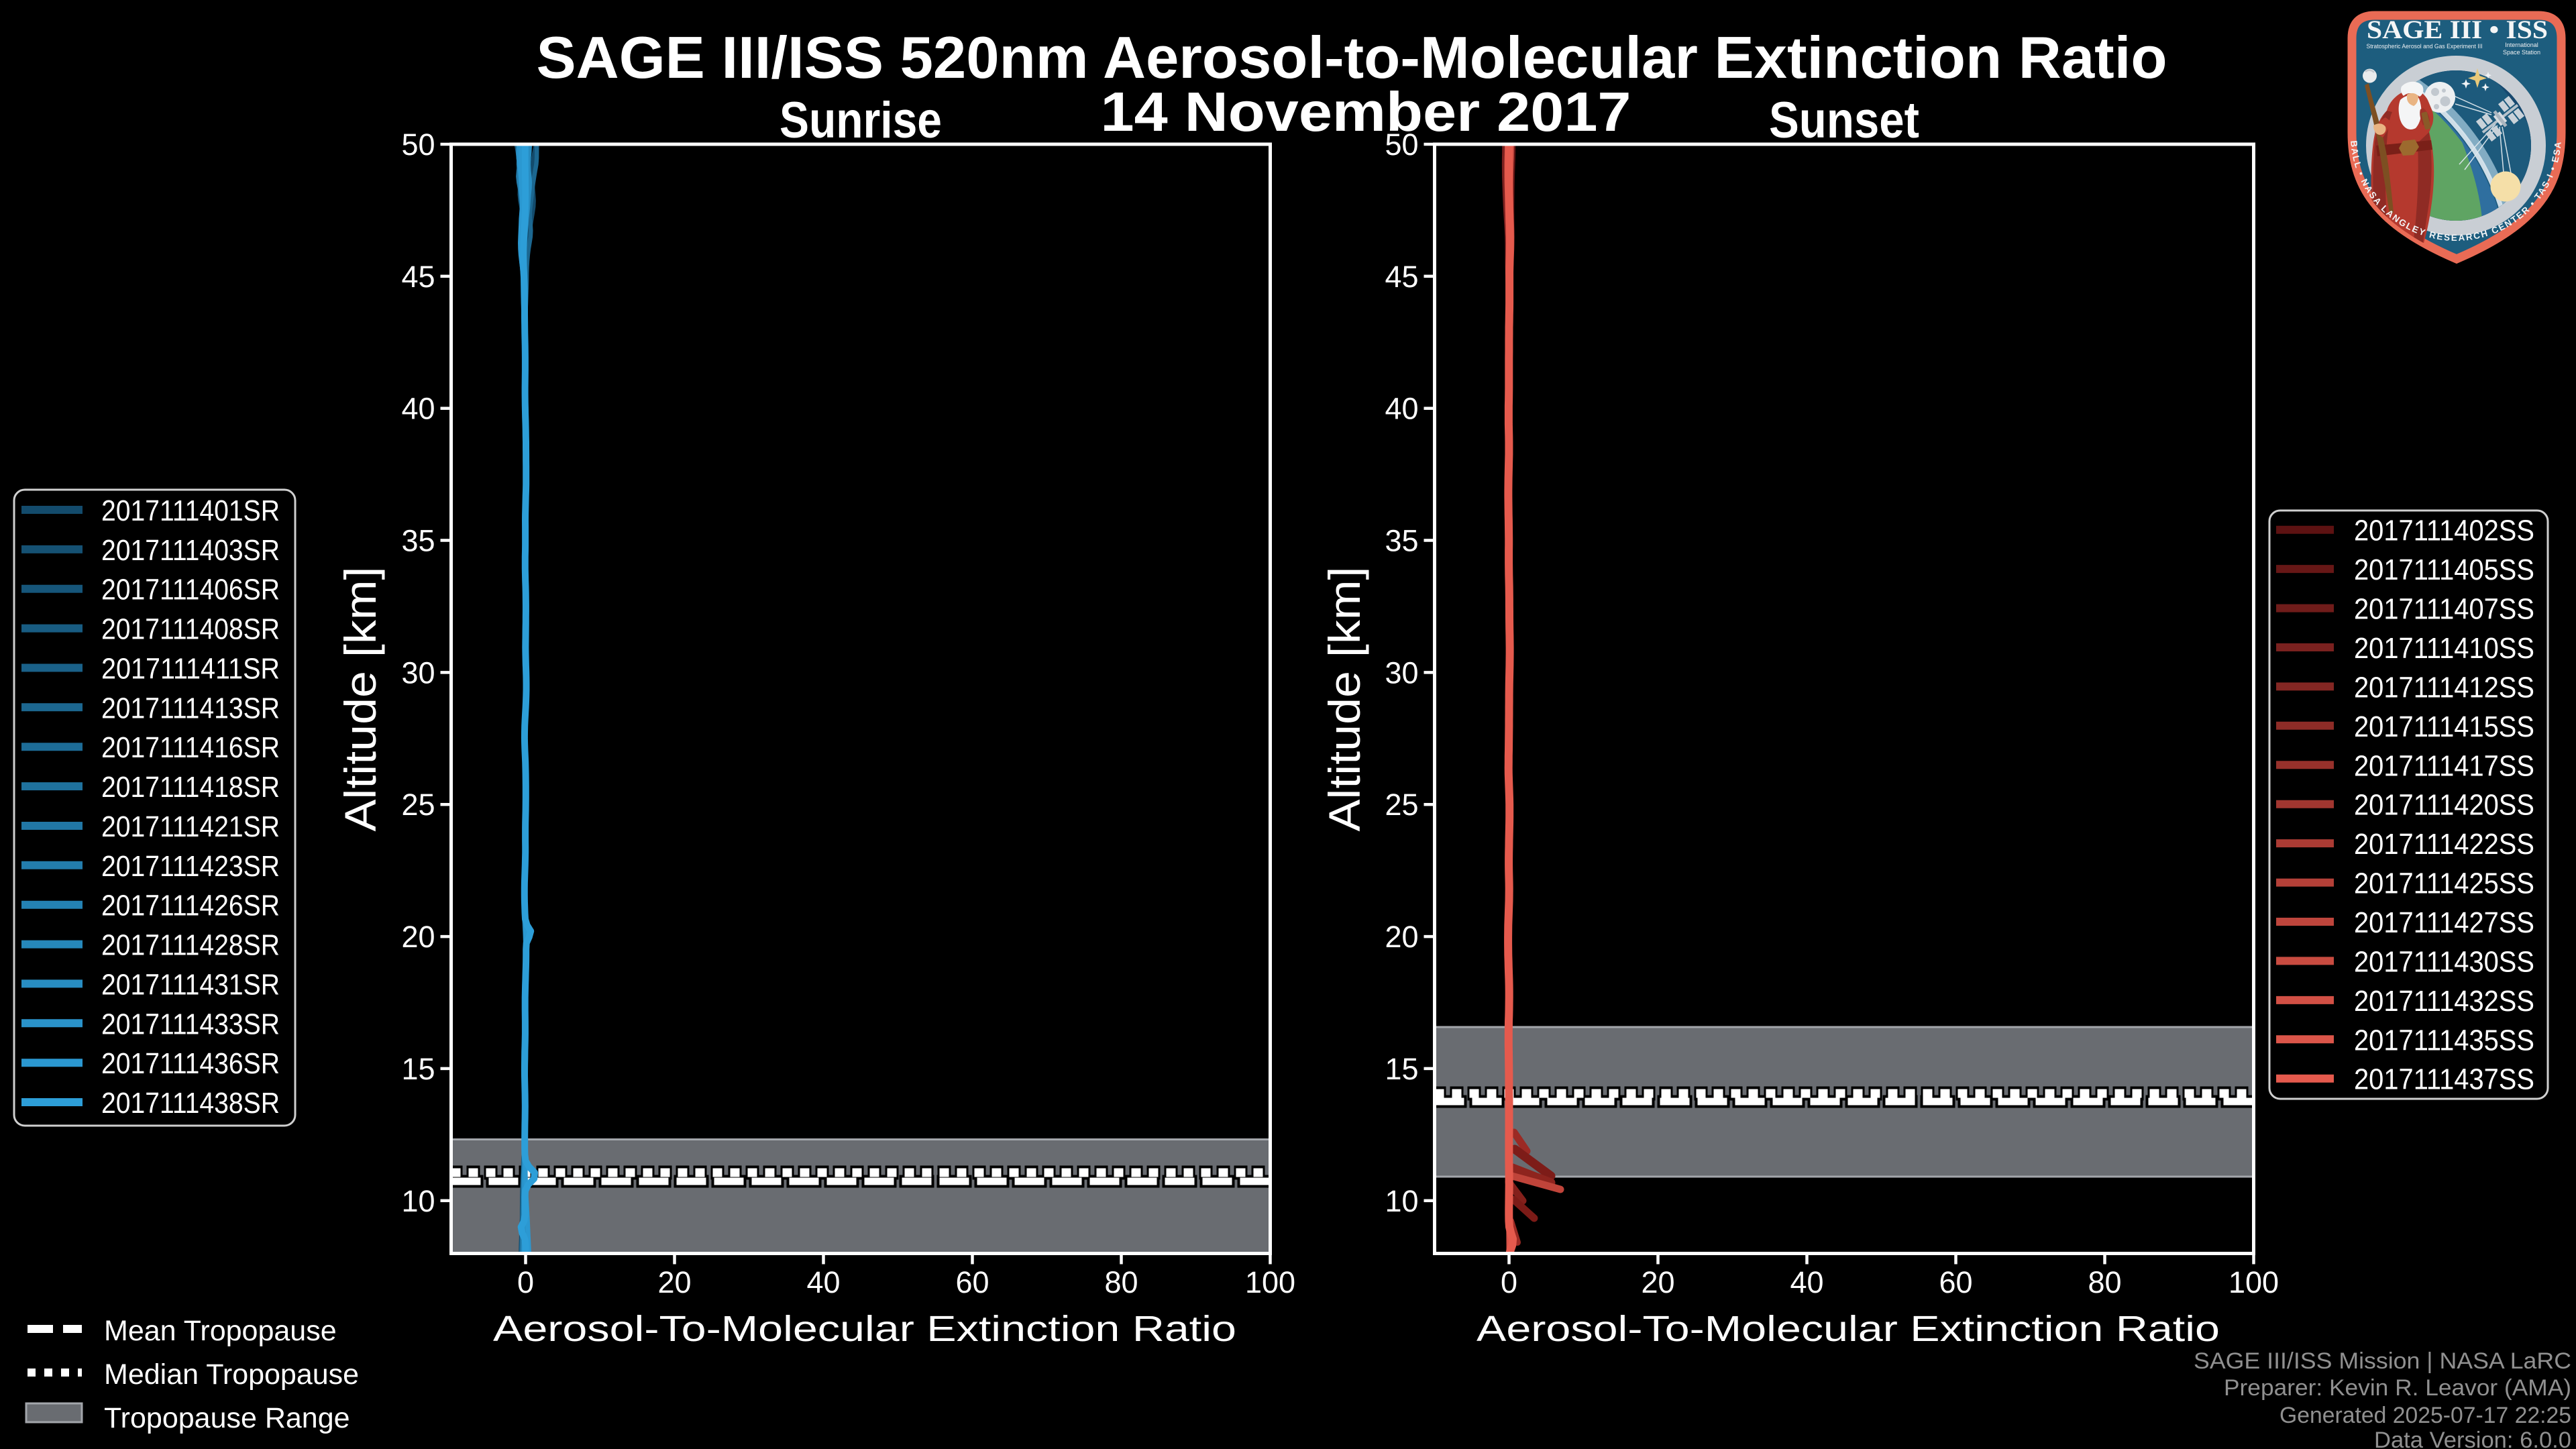 This screenshot has height=1449, width=2576. I want to click on svg-text: 2017111416SR, so click(190, 747).